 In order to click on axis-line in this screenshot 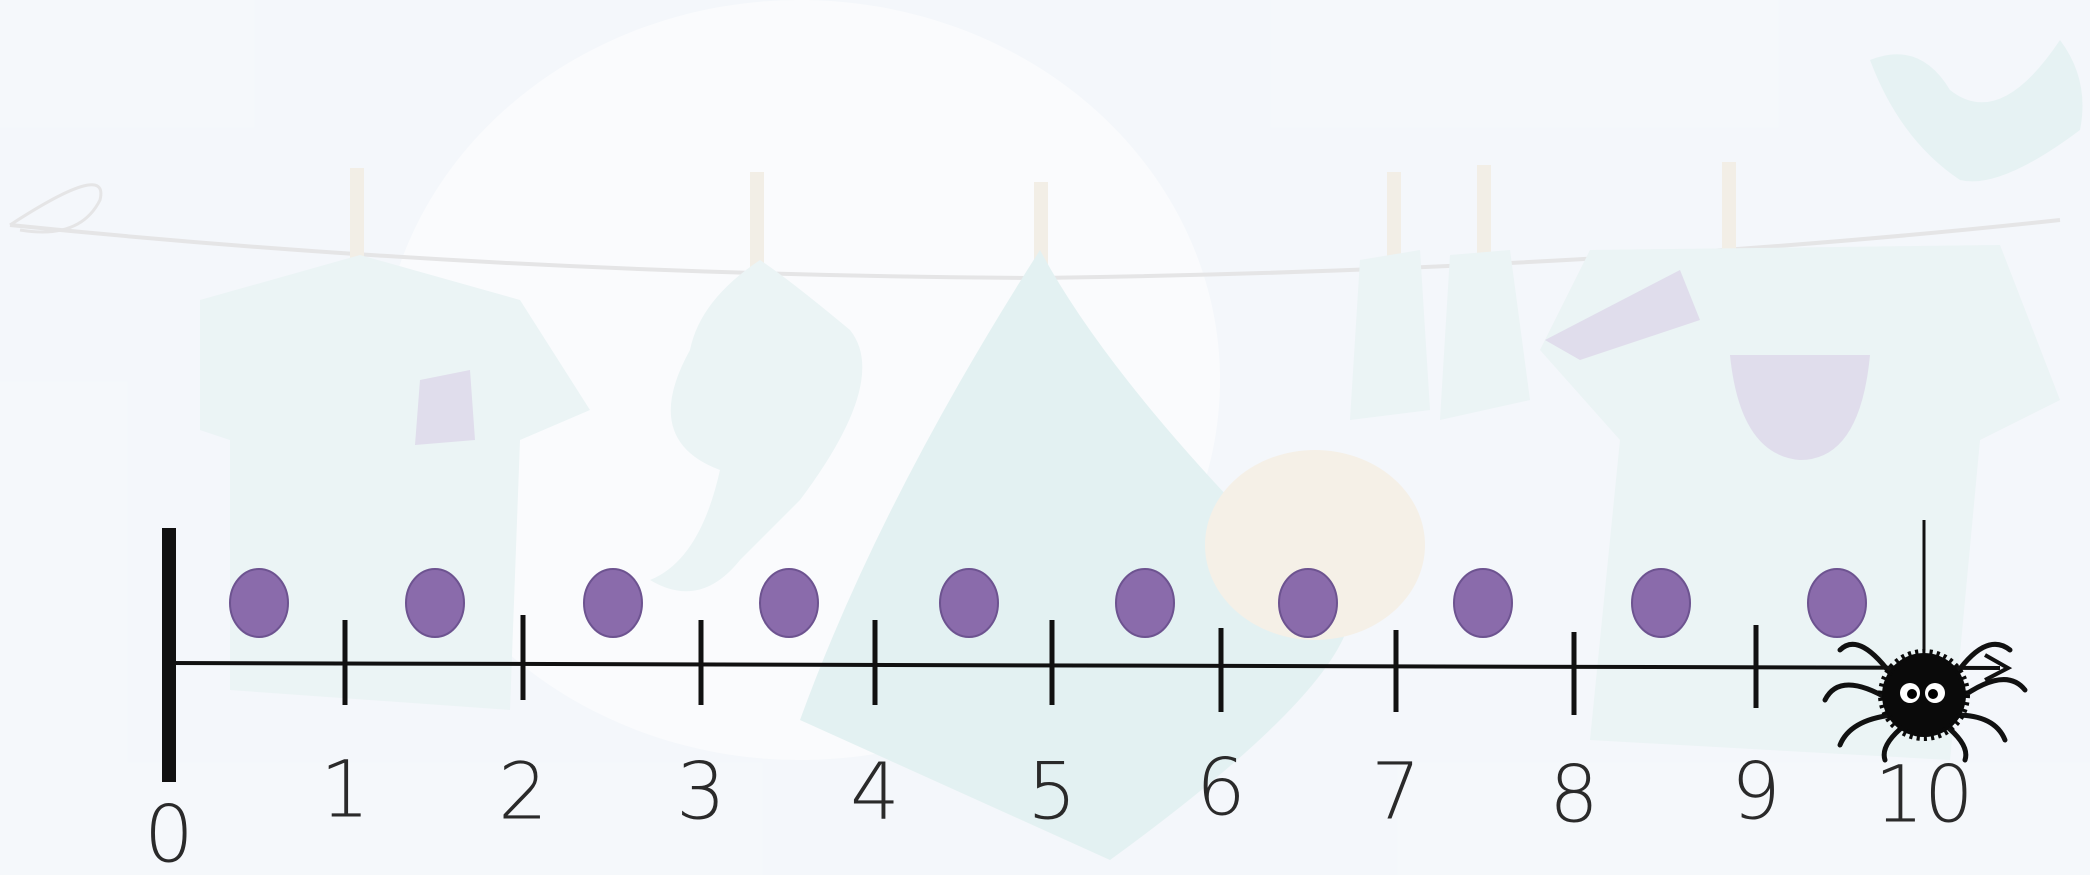, I will do `click(1084, 665)`.